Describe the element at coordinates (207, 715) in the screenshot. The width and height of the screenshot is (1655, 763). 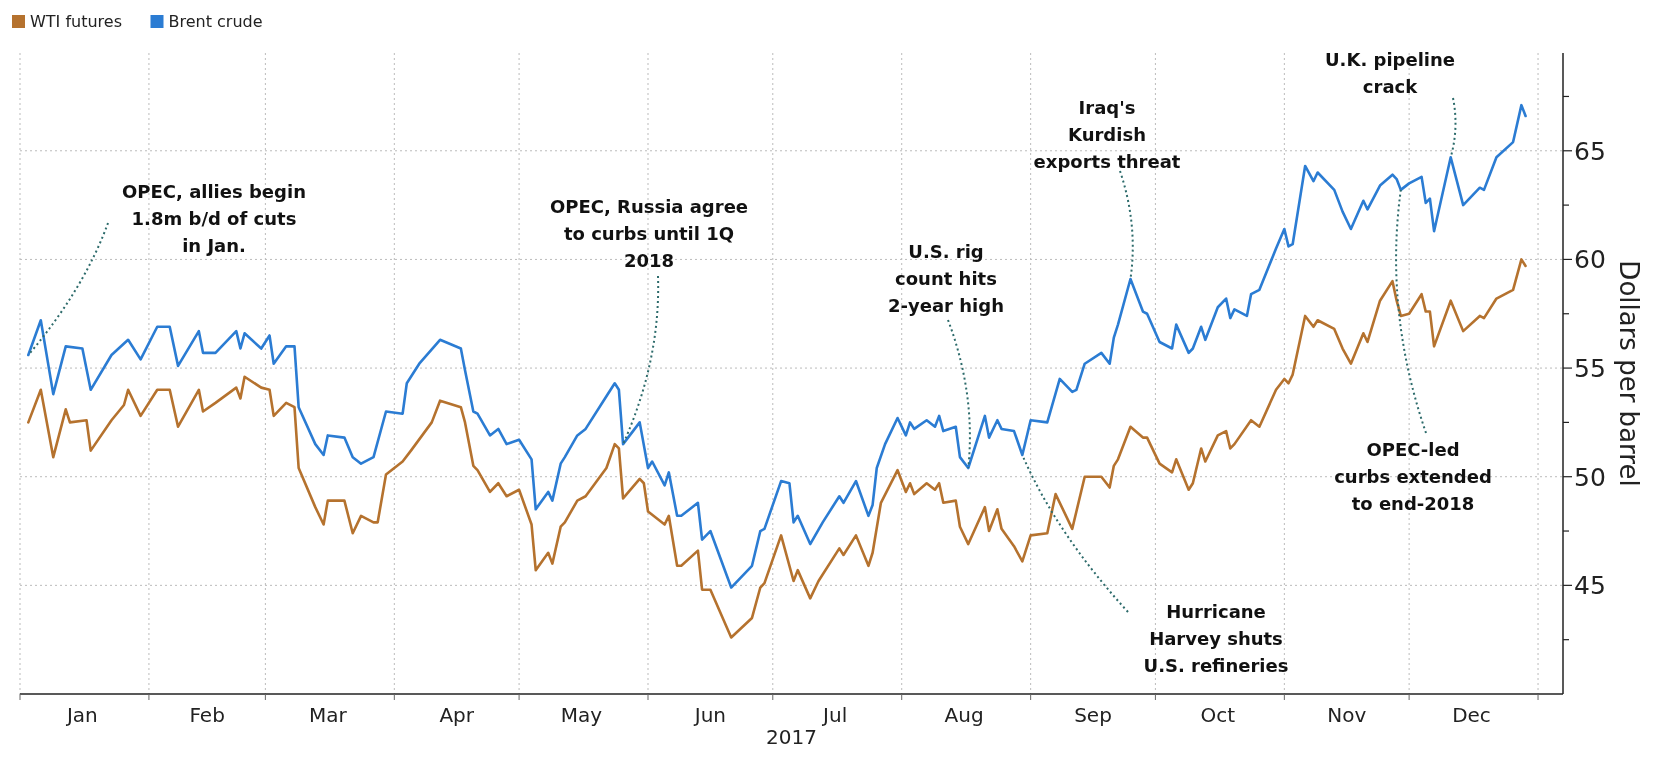
I see `x-tick-label: Feb` at that location.